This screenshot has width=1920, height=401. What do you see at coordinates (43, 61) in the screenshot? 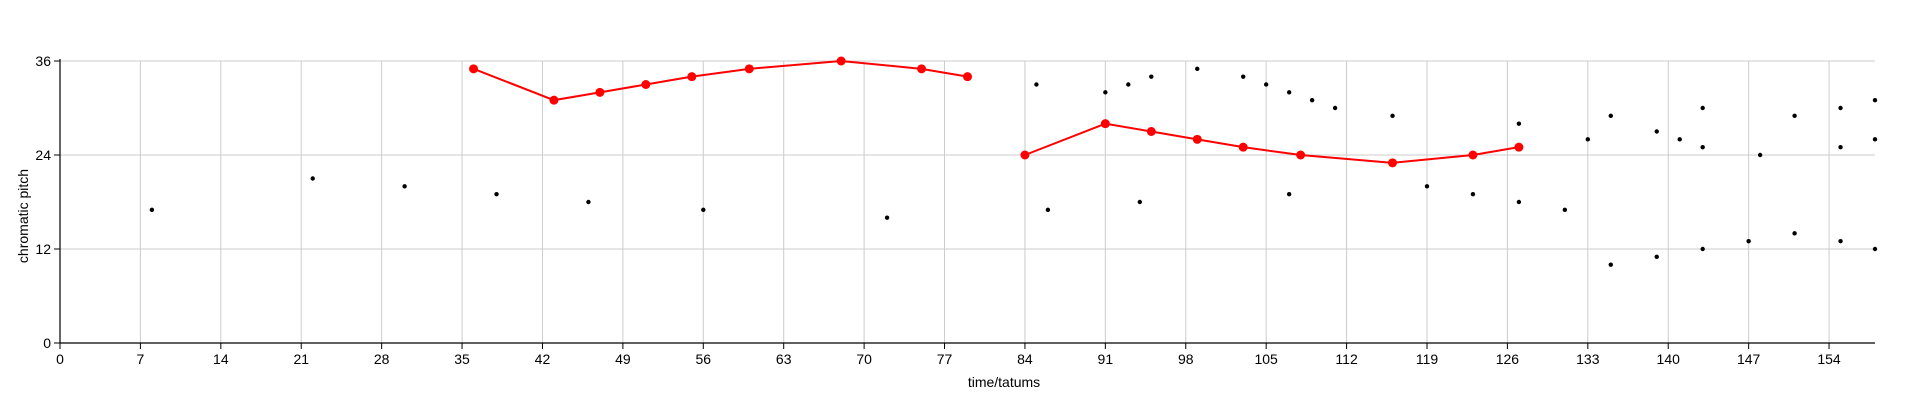
I see `y-tick-label-3: 36` at bounding box center [43, 61].